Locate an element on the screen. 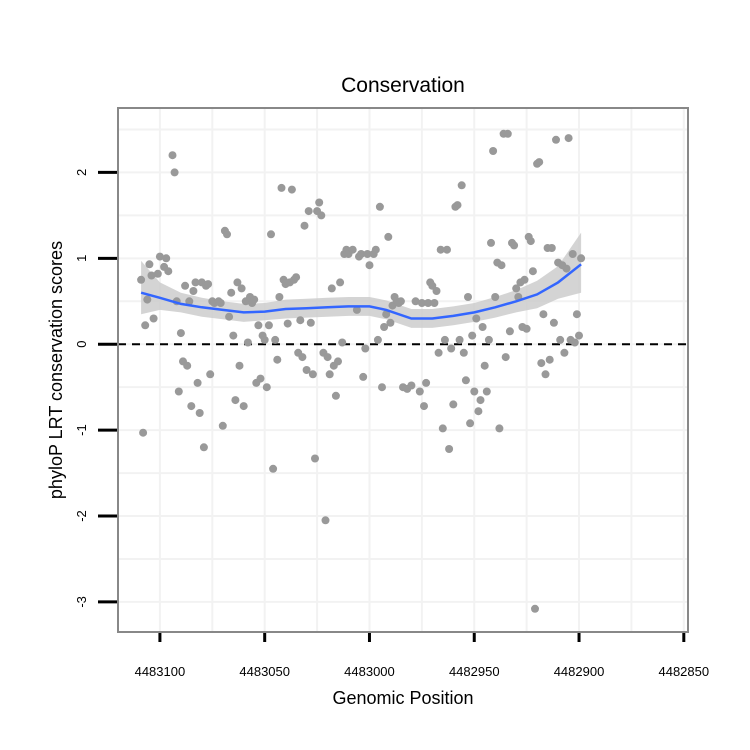 Image resolution: width=750 pixels, height=750 pixels. x-axis-title: Genomic Position is located at coordinates (402, 698).